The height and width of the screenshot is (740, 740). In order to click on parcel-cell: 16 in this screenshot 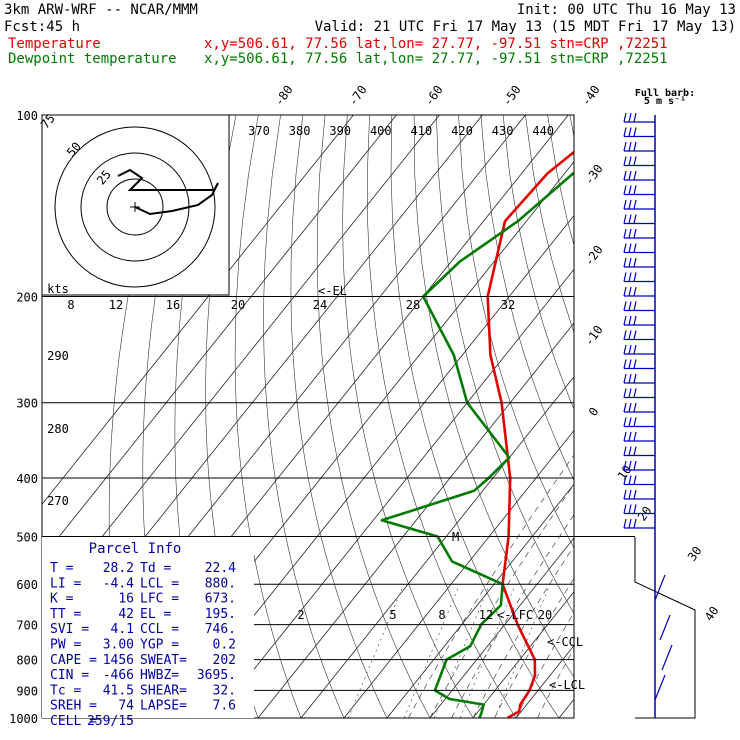, I will do `click(126, 599)`.